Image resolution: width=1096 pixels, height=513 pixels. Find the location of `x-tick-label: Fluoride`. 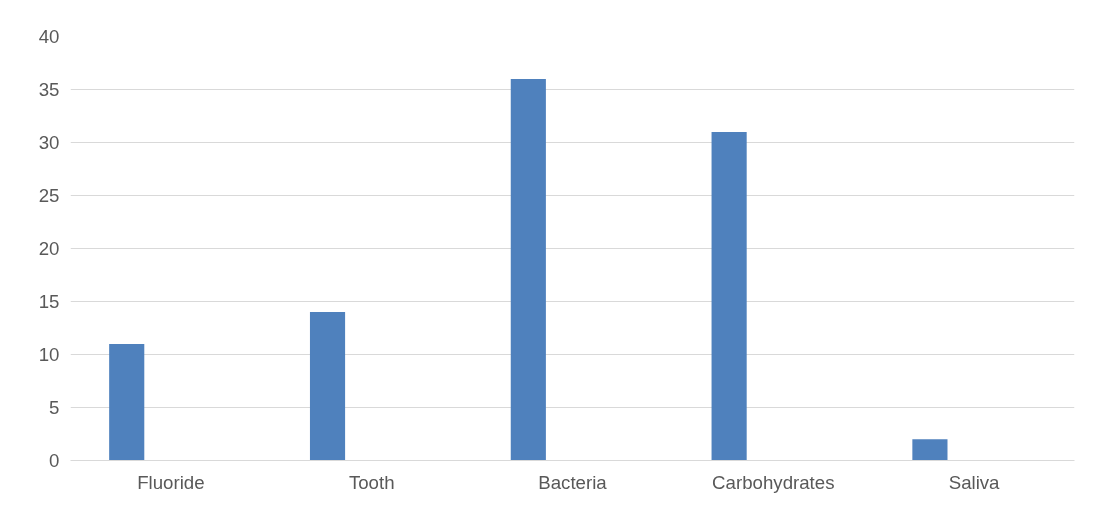

x-tick-label: Fluoride is located at coordinates (171, 482).